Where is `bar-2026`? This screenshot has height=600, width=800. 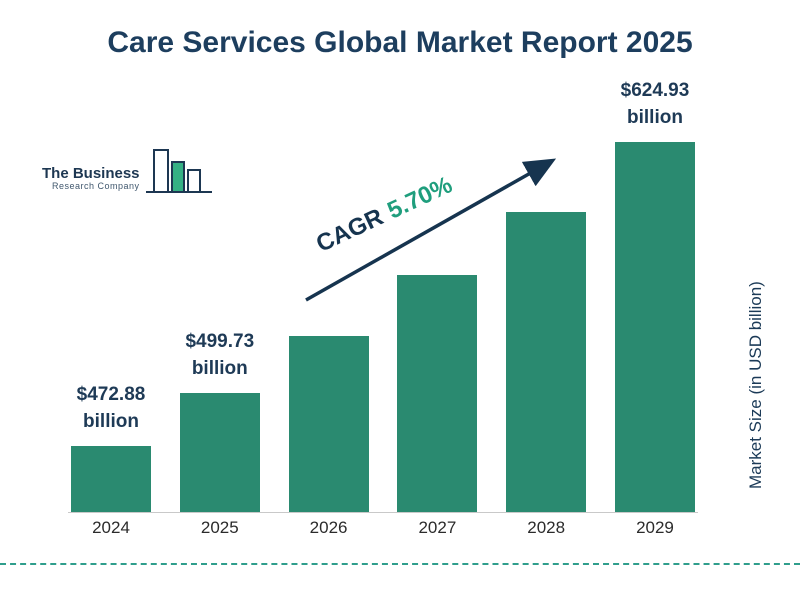
bar-2026 is located at coordinates (328, 424).